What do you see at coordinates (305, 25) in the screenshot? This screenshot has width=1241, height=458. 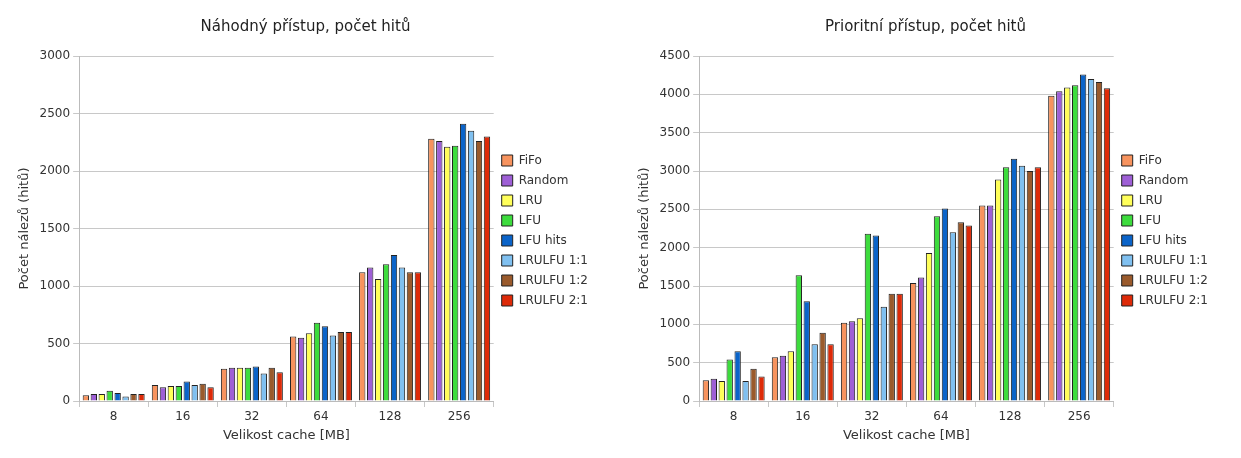 I see `chart-title: Náhodný přístup, počet hitů` at bounding box center [305, 25].